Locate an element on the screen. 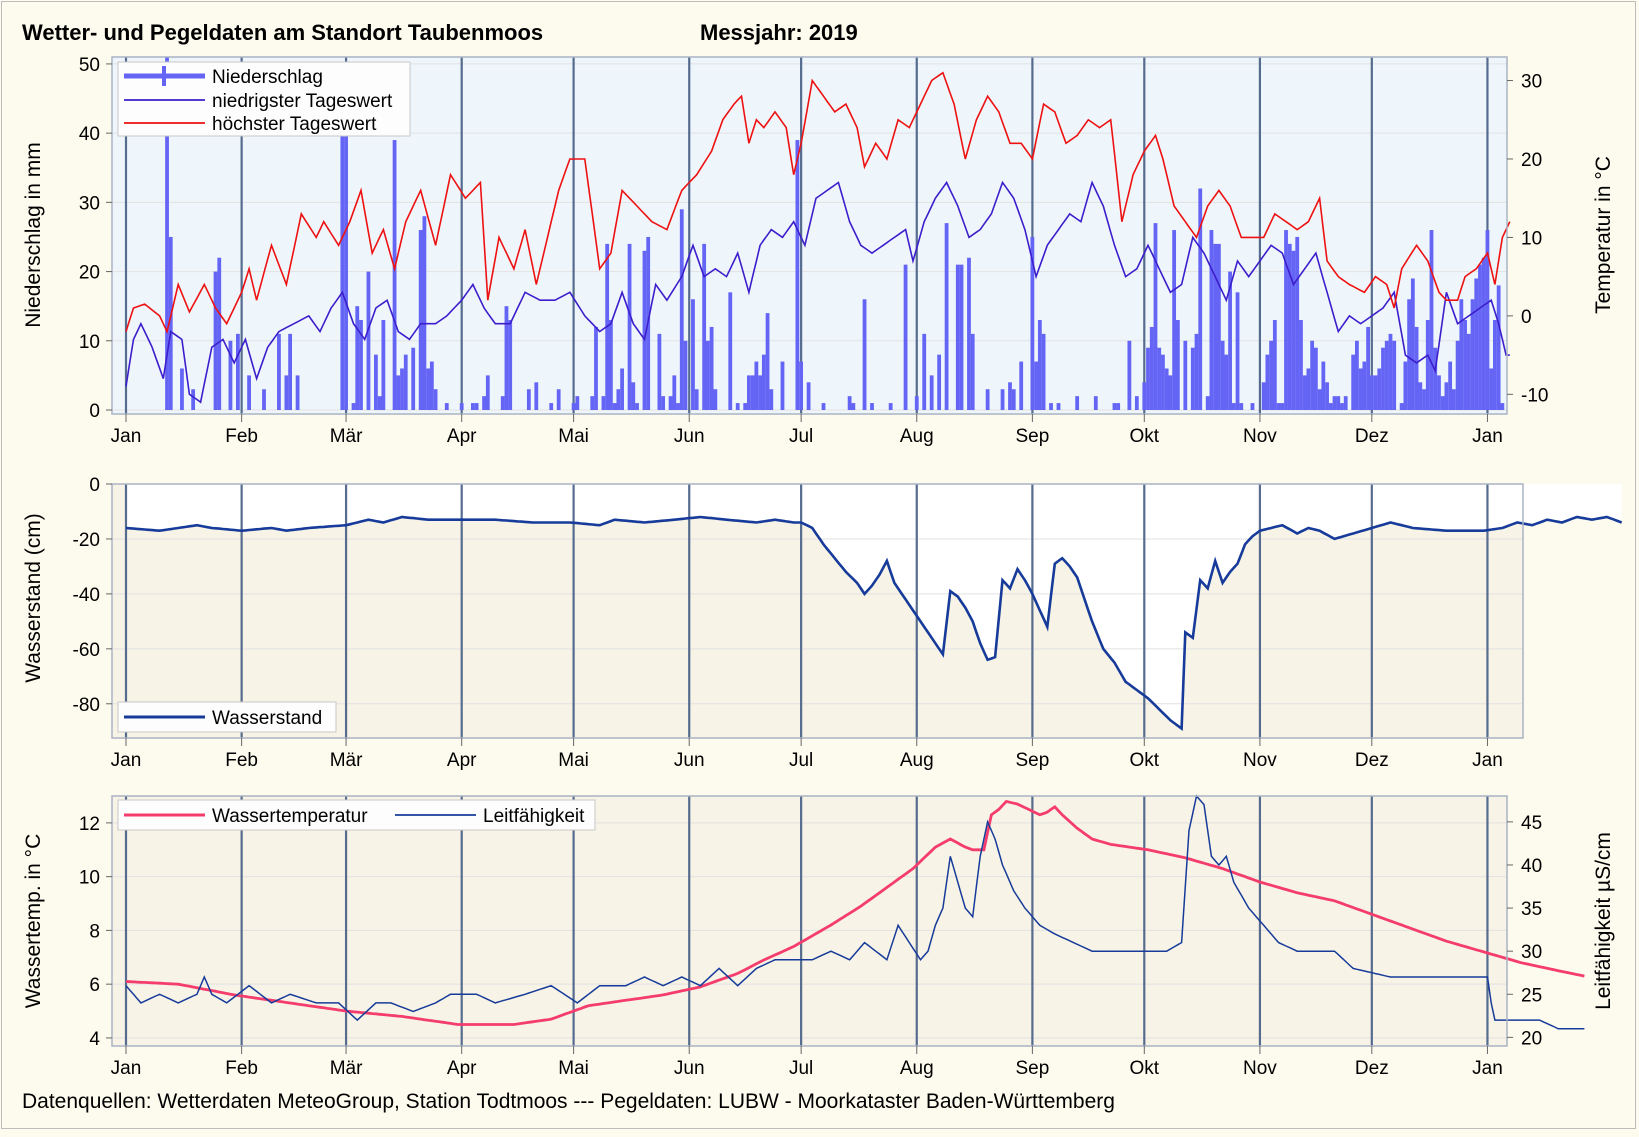  y-tick-label: 6 is located at coordinates (94, 985).